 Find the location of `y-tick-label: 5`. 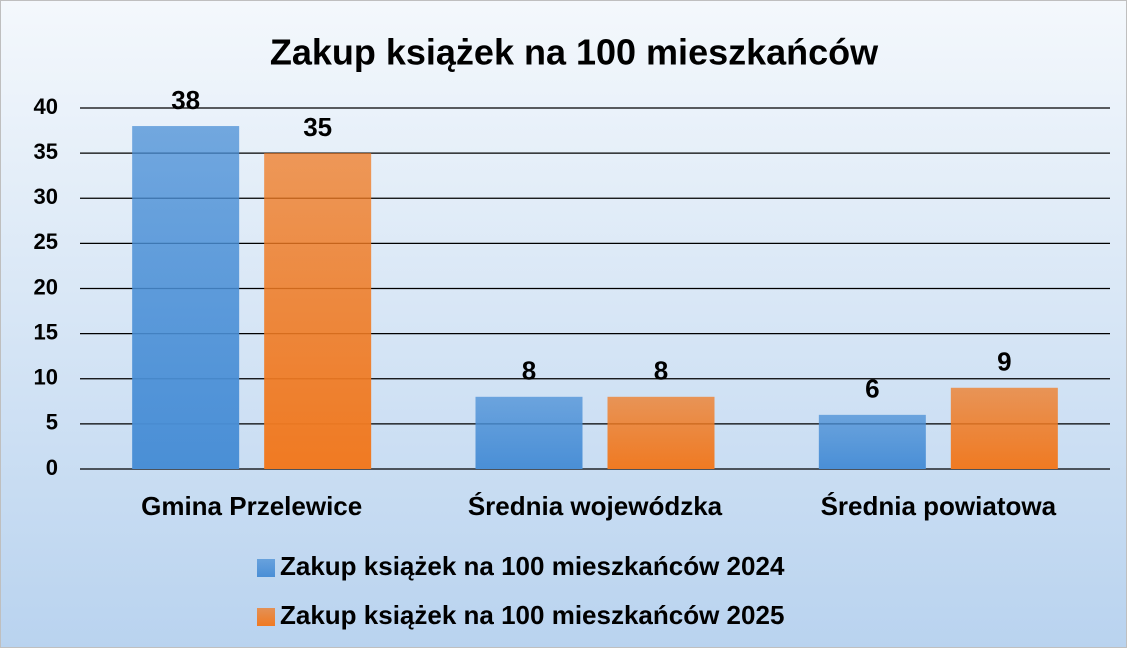

y-tick-label: 5 is located at coordinates (52, 422).